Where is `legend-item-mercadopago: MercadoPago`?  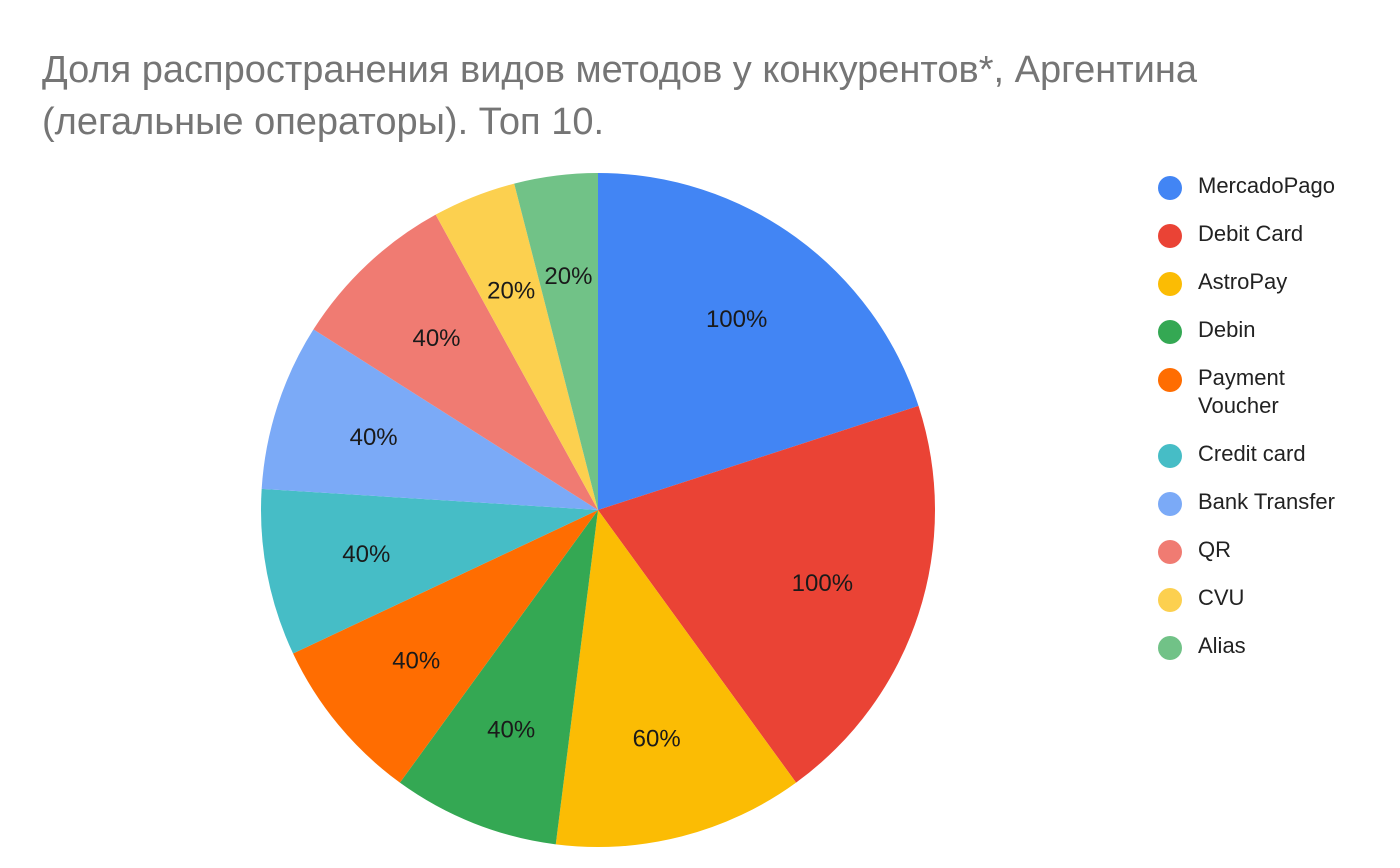
legend-item-mercadopago: MercadoPago is located at coordinates (1273, 196).